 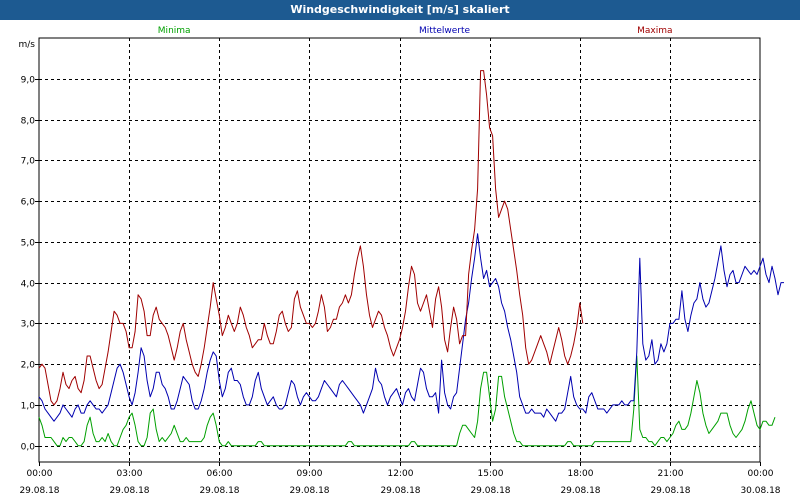 What do you see at coordinates (220, 474) in the screenshot?
I see `x-tick-label-time: 06:00` at bounding box center [220, 474].